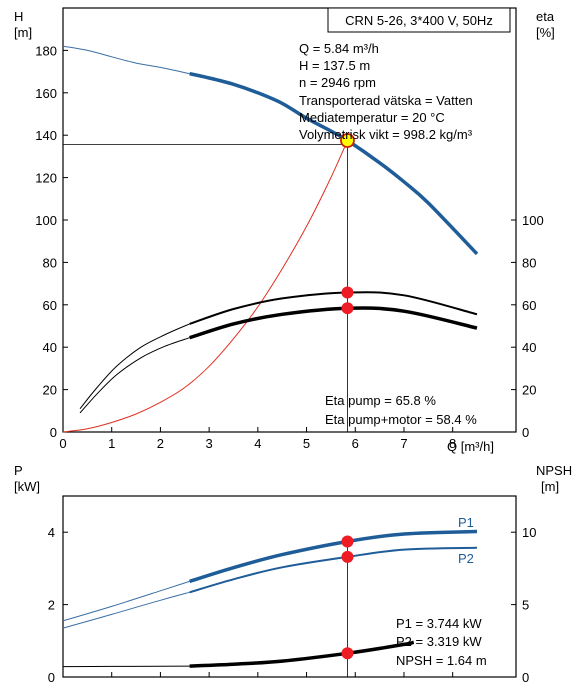  I want to click on head-curve, so click(334, 163).